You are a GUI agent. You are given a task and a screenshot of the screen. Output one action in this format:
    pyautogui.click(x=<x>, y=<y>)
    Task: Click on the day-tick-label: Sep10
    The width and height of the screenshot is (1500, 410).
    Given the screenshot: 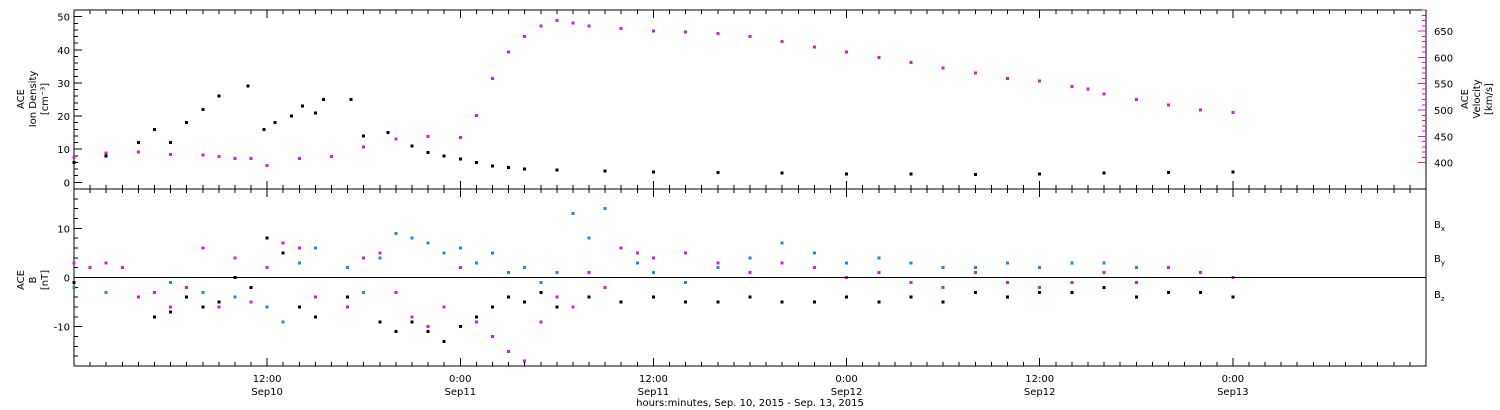 What is the action you would take?
    pyautogui.click(x=267, y=392)
    